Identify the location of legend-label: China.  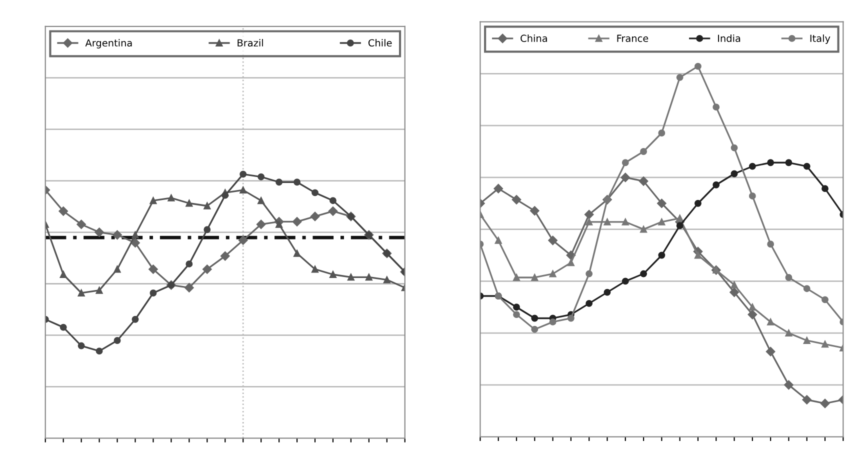
(533, 38).